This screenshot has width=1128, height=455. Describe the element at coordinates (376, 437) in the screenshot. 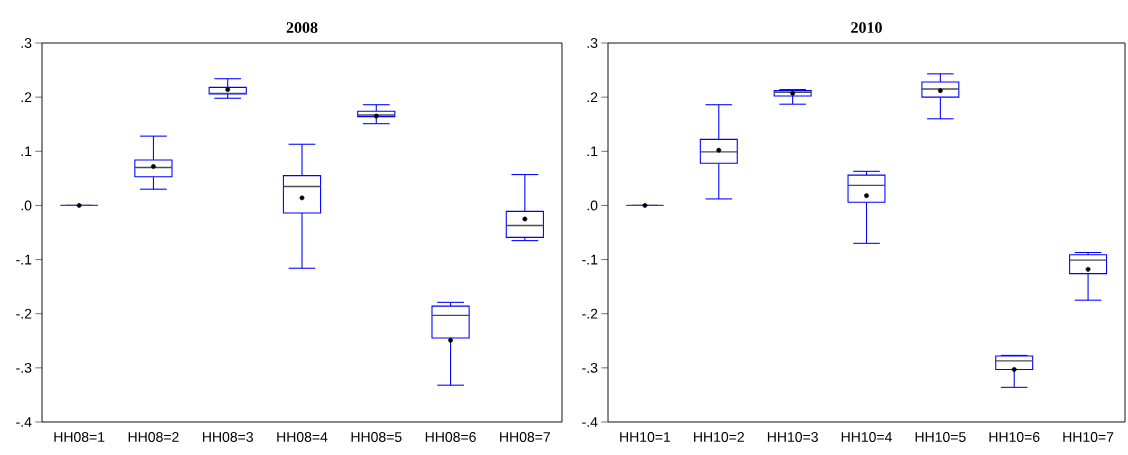

I see `x-tick-label: HH08=5` at that location.